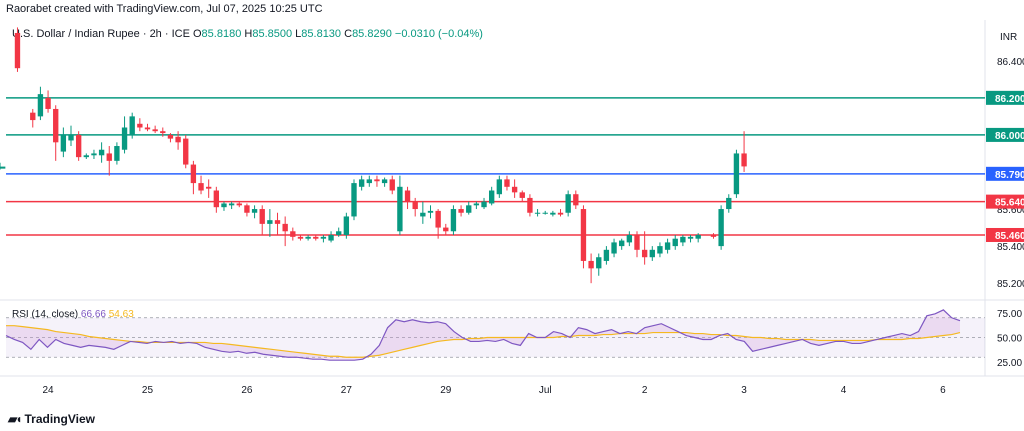 This screenshot has width=1024, height=431. Describe the element at coordinates (1010, 210) in the screenshot. I see `price-tick-label: 85.600` at that location.